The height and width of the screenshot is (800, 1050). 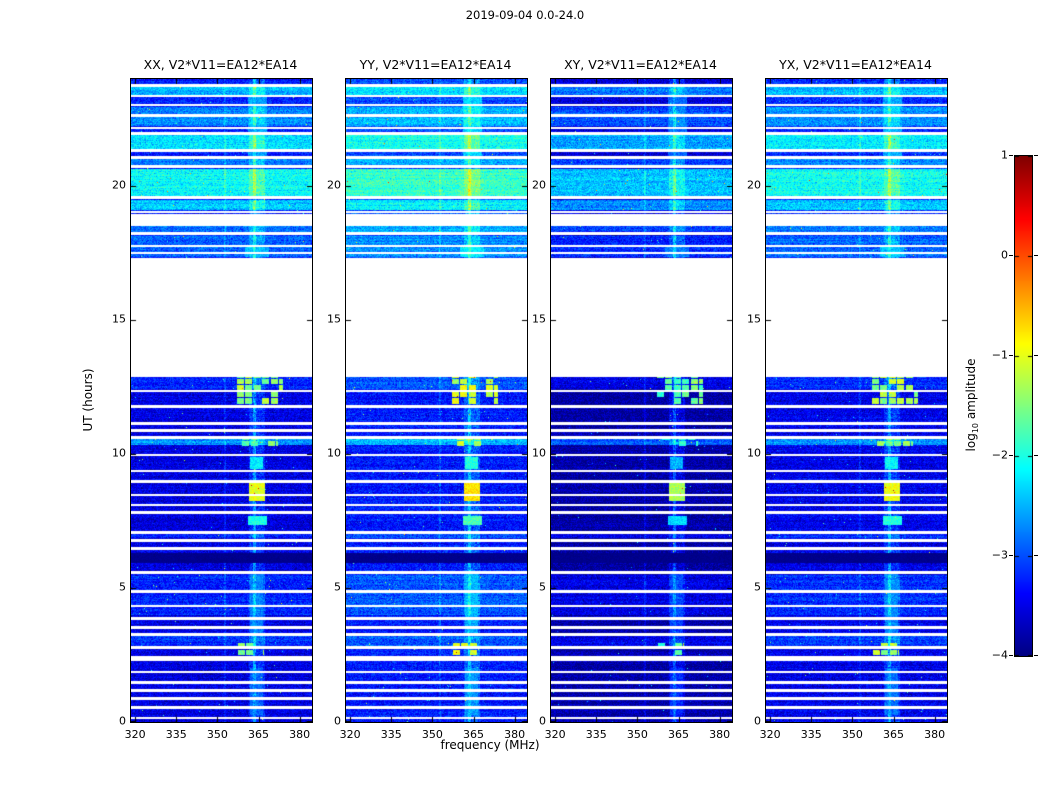 I want to click on colorbar-label: log10 amplitude, so click(x=972, y=405).